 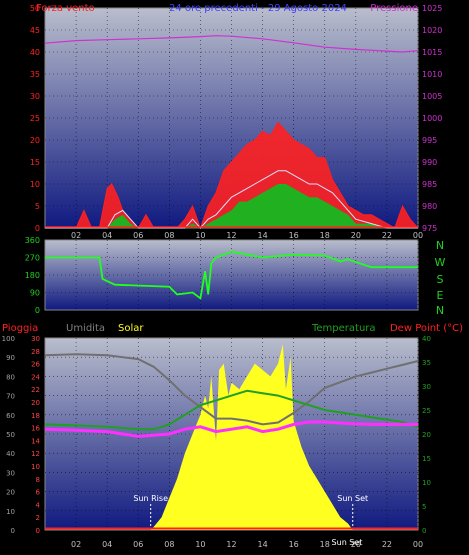 What do you see at coordinates (352, 498) in the screenshot?
I see `sunset-label: Sun Set` at bounding box center [352, 498].